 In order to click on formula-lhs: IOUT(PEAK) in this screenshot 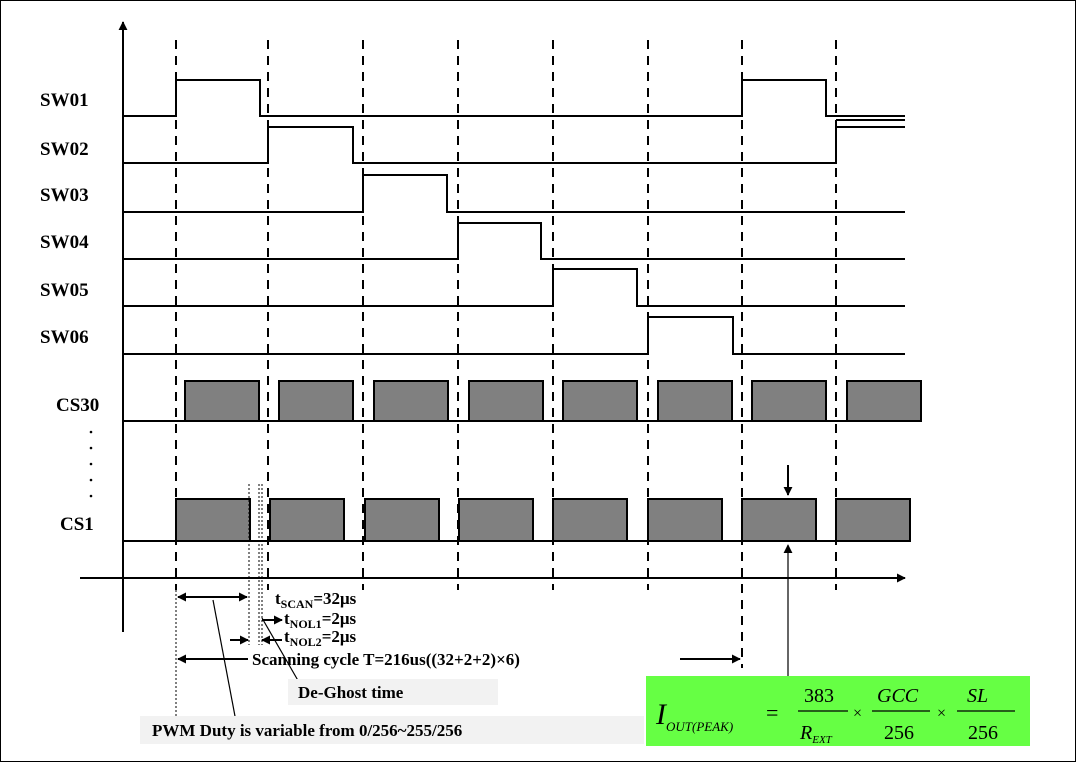, I will do `click(694, 716)`.